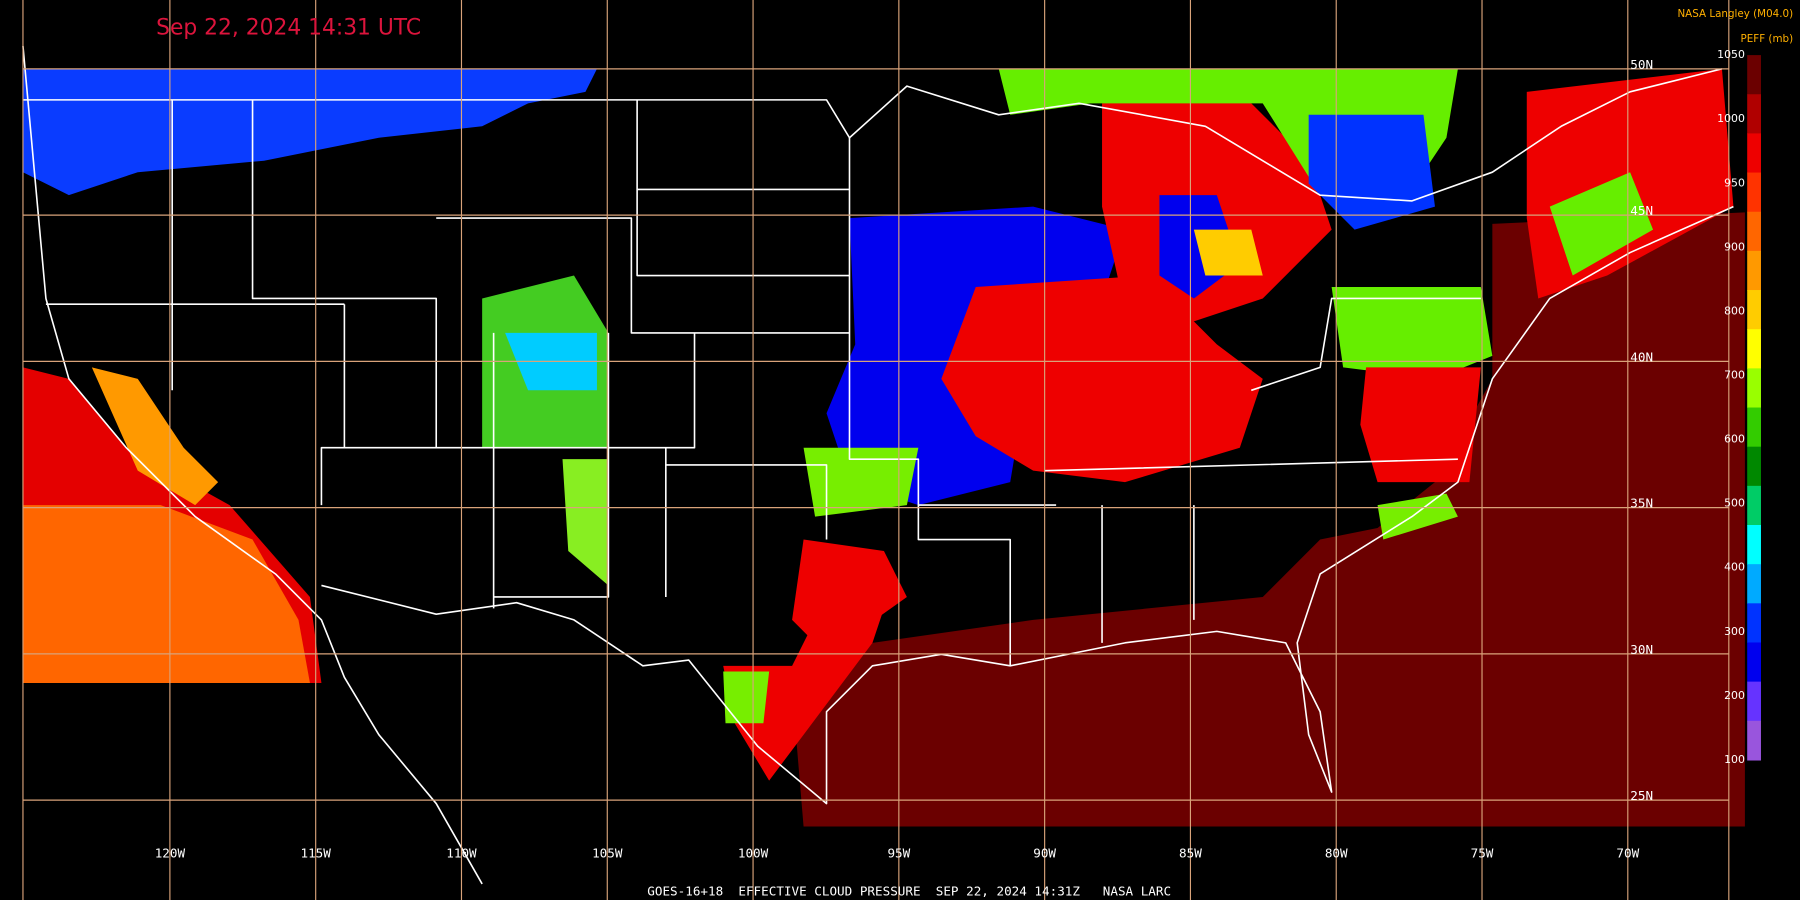 This screenshot has height=900, width=1800. What do you see at coordinates (1417, 516) in the screenshot?
I see `cloud-green-nc` at bounding box center [1417, 516].